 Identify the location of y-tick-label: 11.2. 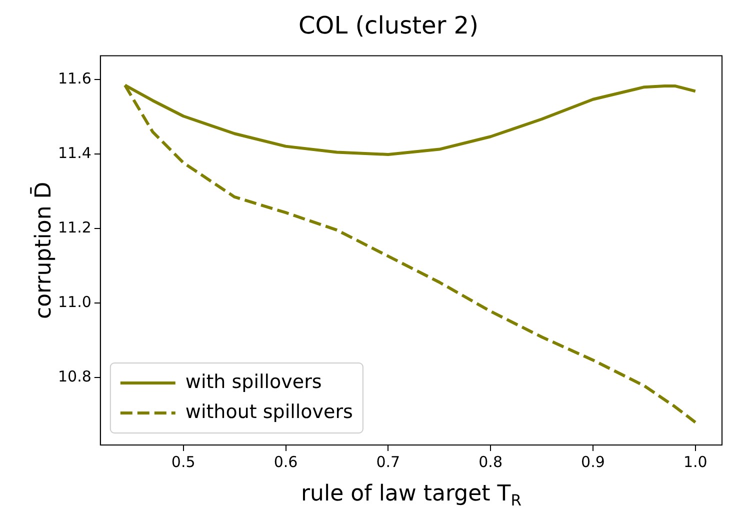
(75, 227).